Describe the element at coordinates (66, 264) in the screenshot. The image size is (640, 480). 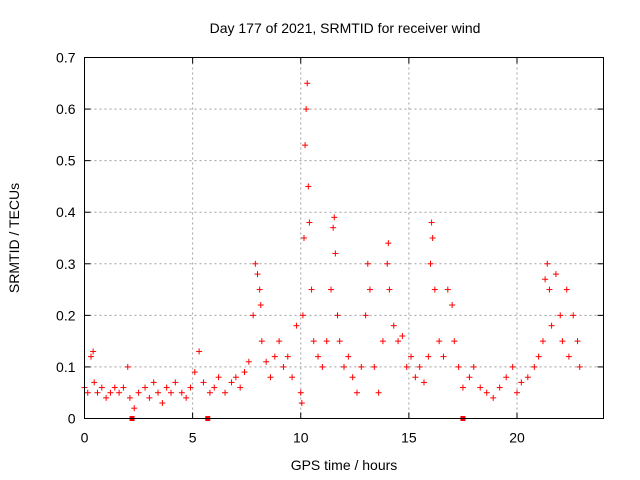
I see `y-tick-label: 0.3` at that location.